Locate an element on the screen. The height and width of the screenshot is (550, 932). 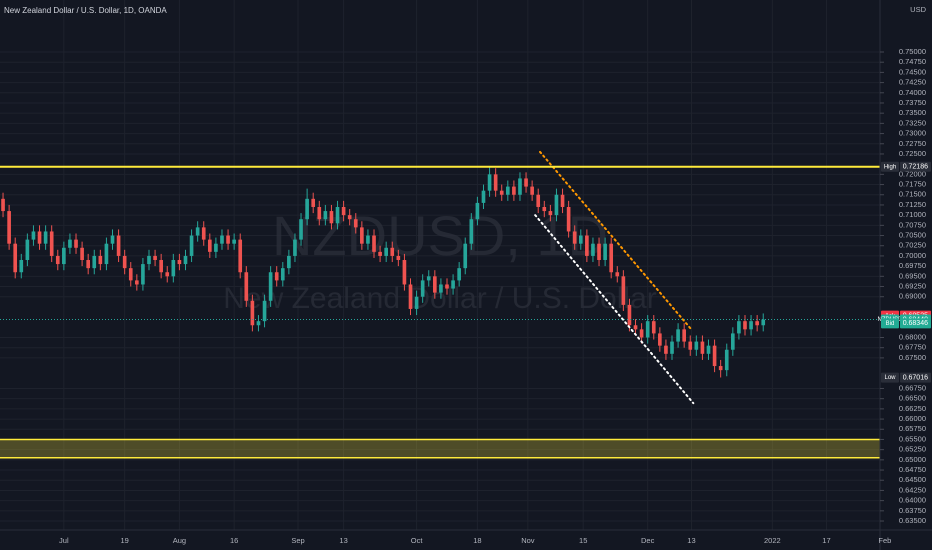
x-tick-label: 17 is located at coordinates (826, 540).